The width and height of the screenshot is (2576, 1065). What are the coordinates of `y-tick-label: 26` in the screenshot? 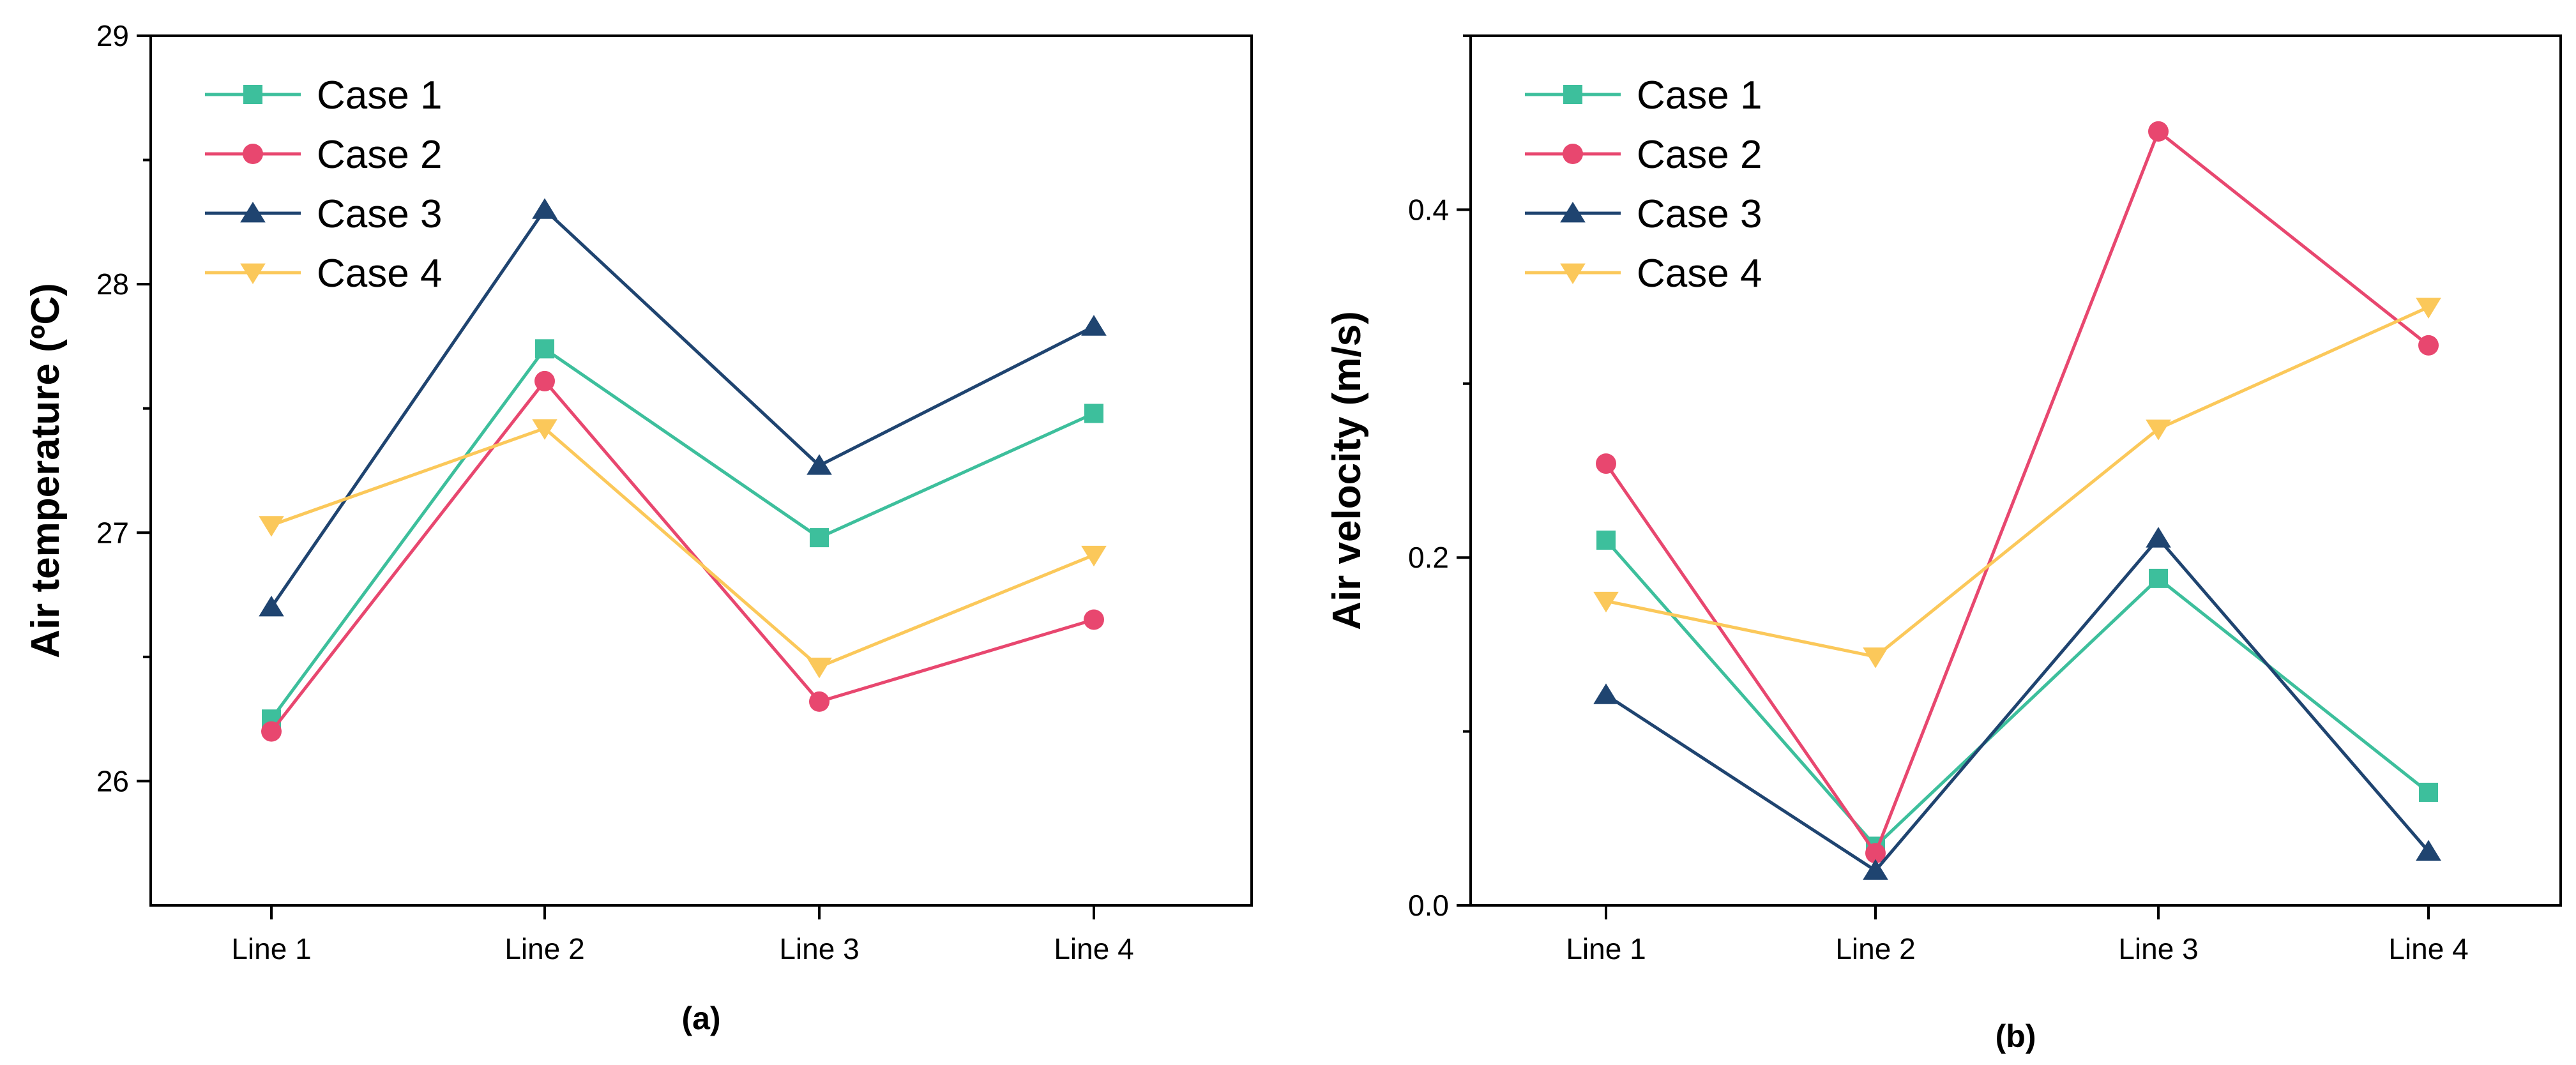 It's located at (113, 780).